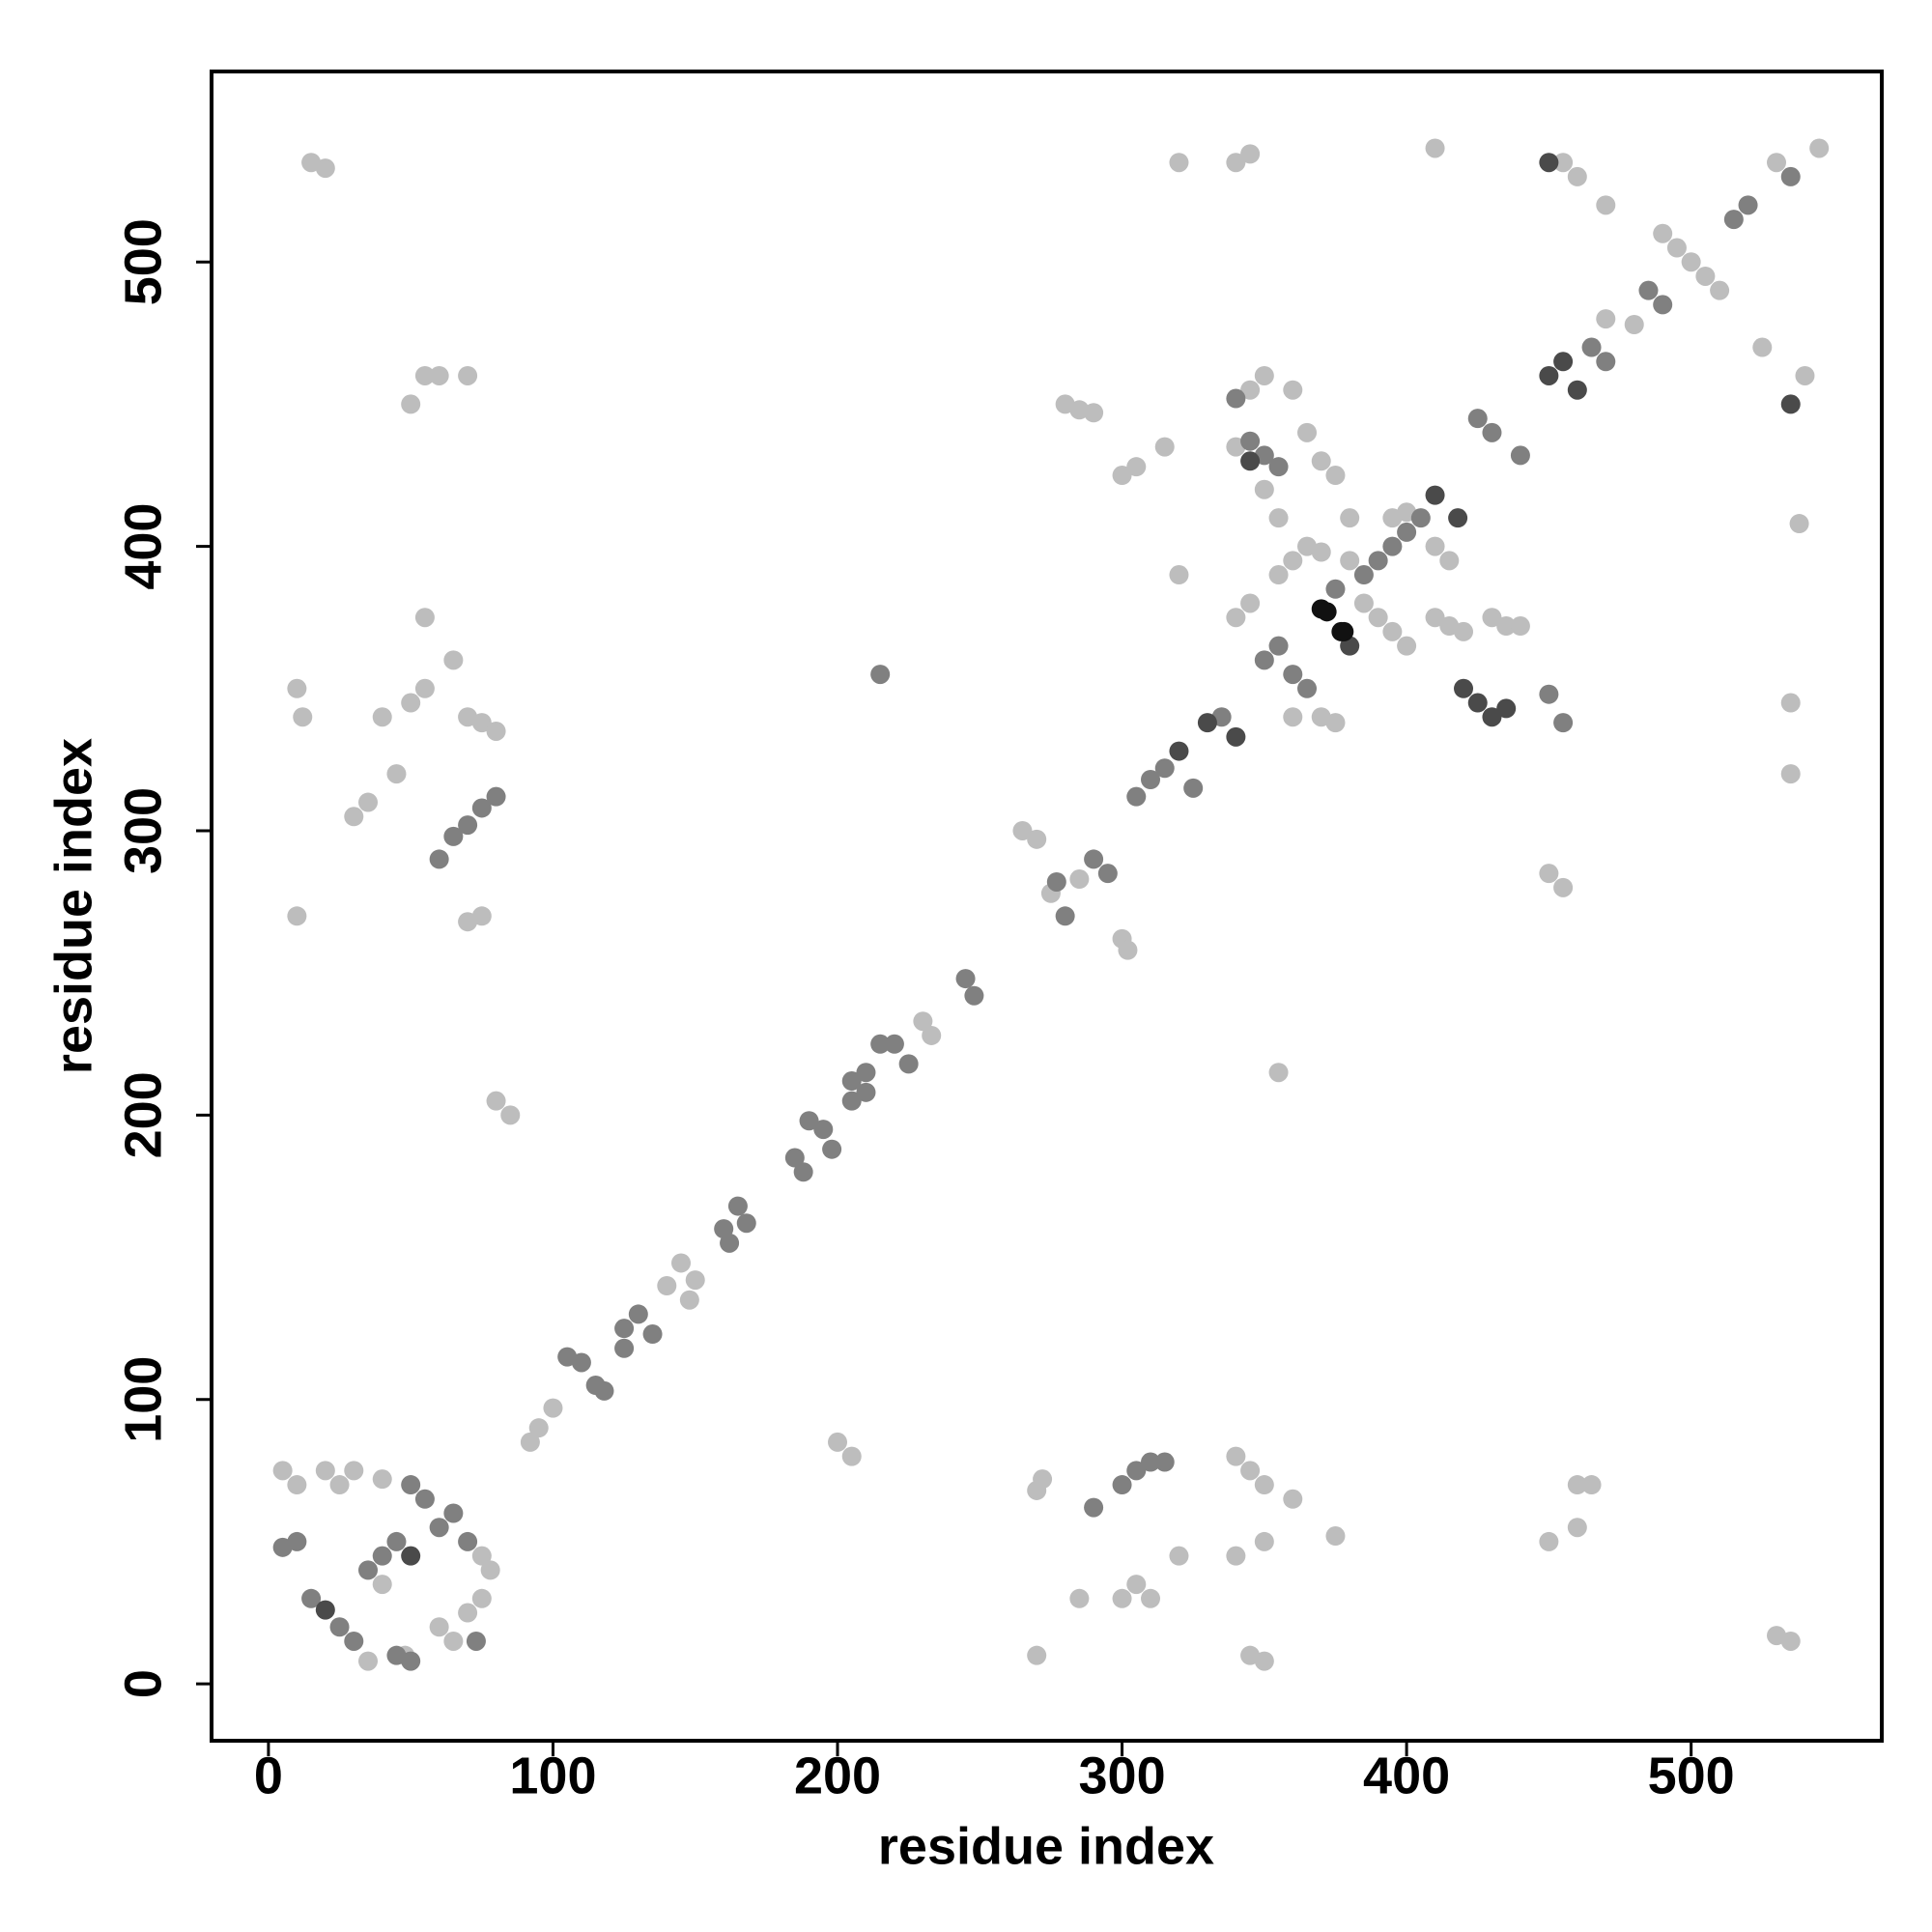 Image resolution: width=1932 pixels, height=1932 pixels. What do you see at coordinates (1406, 1775) in the screenshot?
I see `x-tick-label: 400` at bounding box center [1406, 1775].